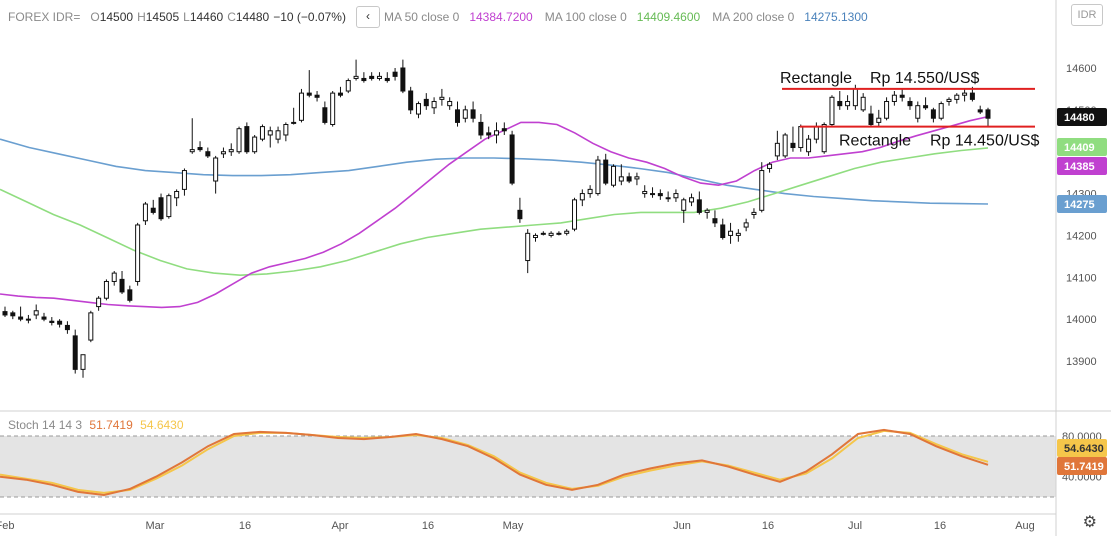 The height and width of the screenshot is (541, 1111). I want to click on ma50-value: 14384.7200, so click(501, 17).